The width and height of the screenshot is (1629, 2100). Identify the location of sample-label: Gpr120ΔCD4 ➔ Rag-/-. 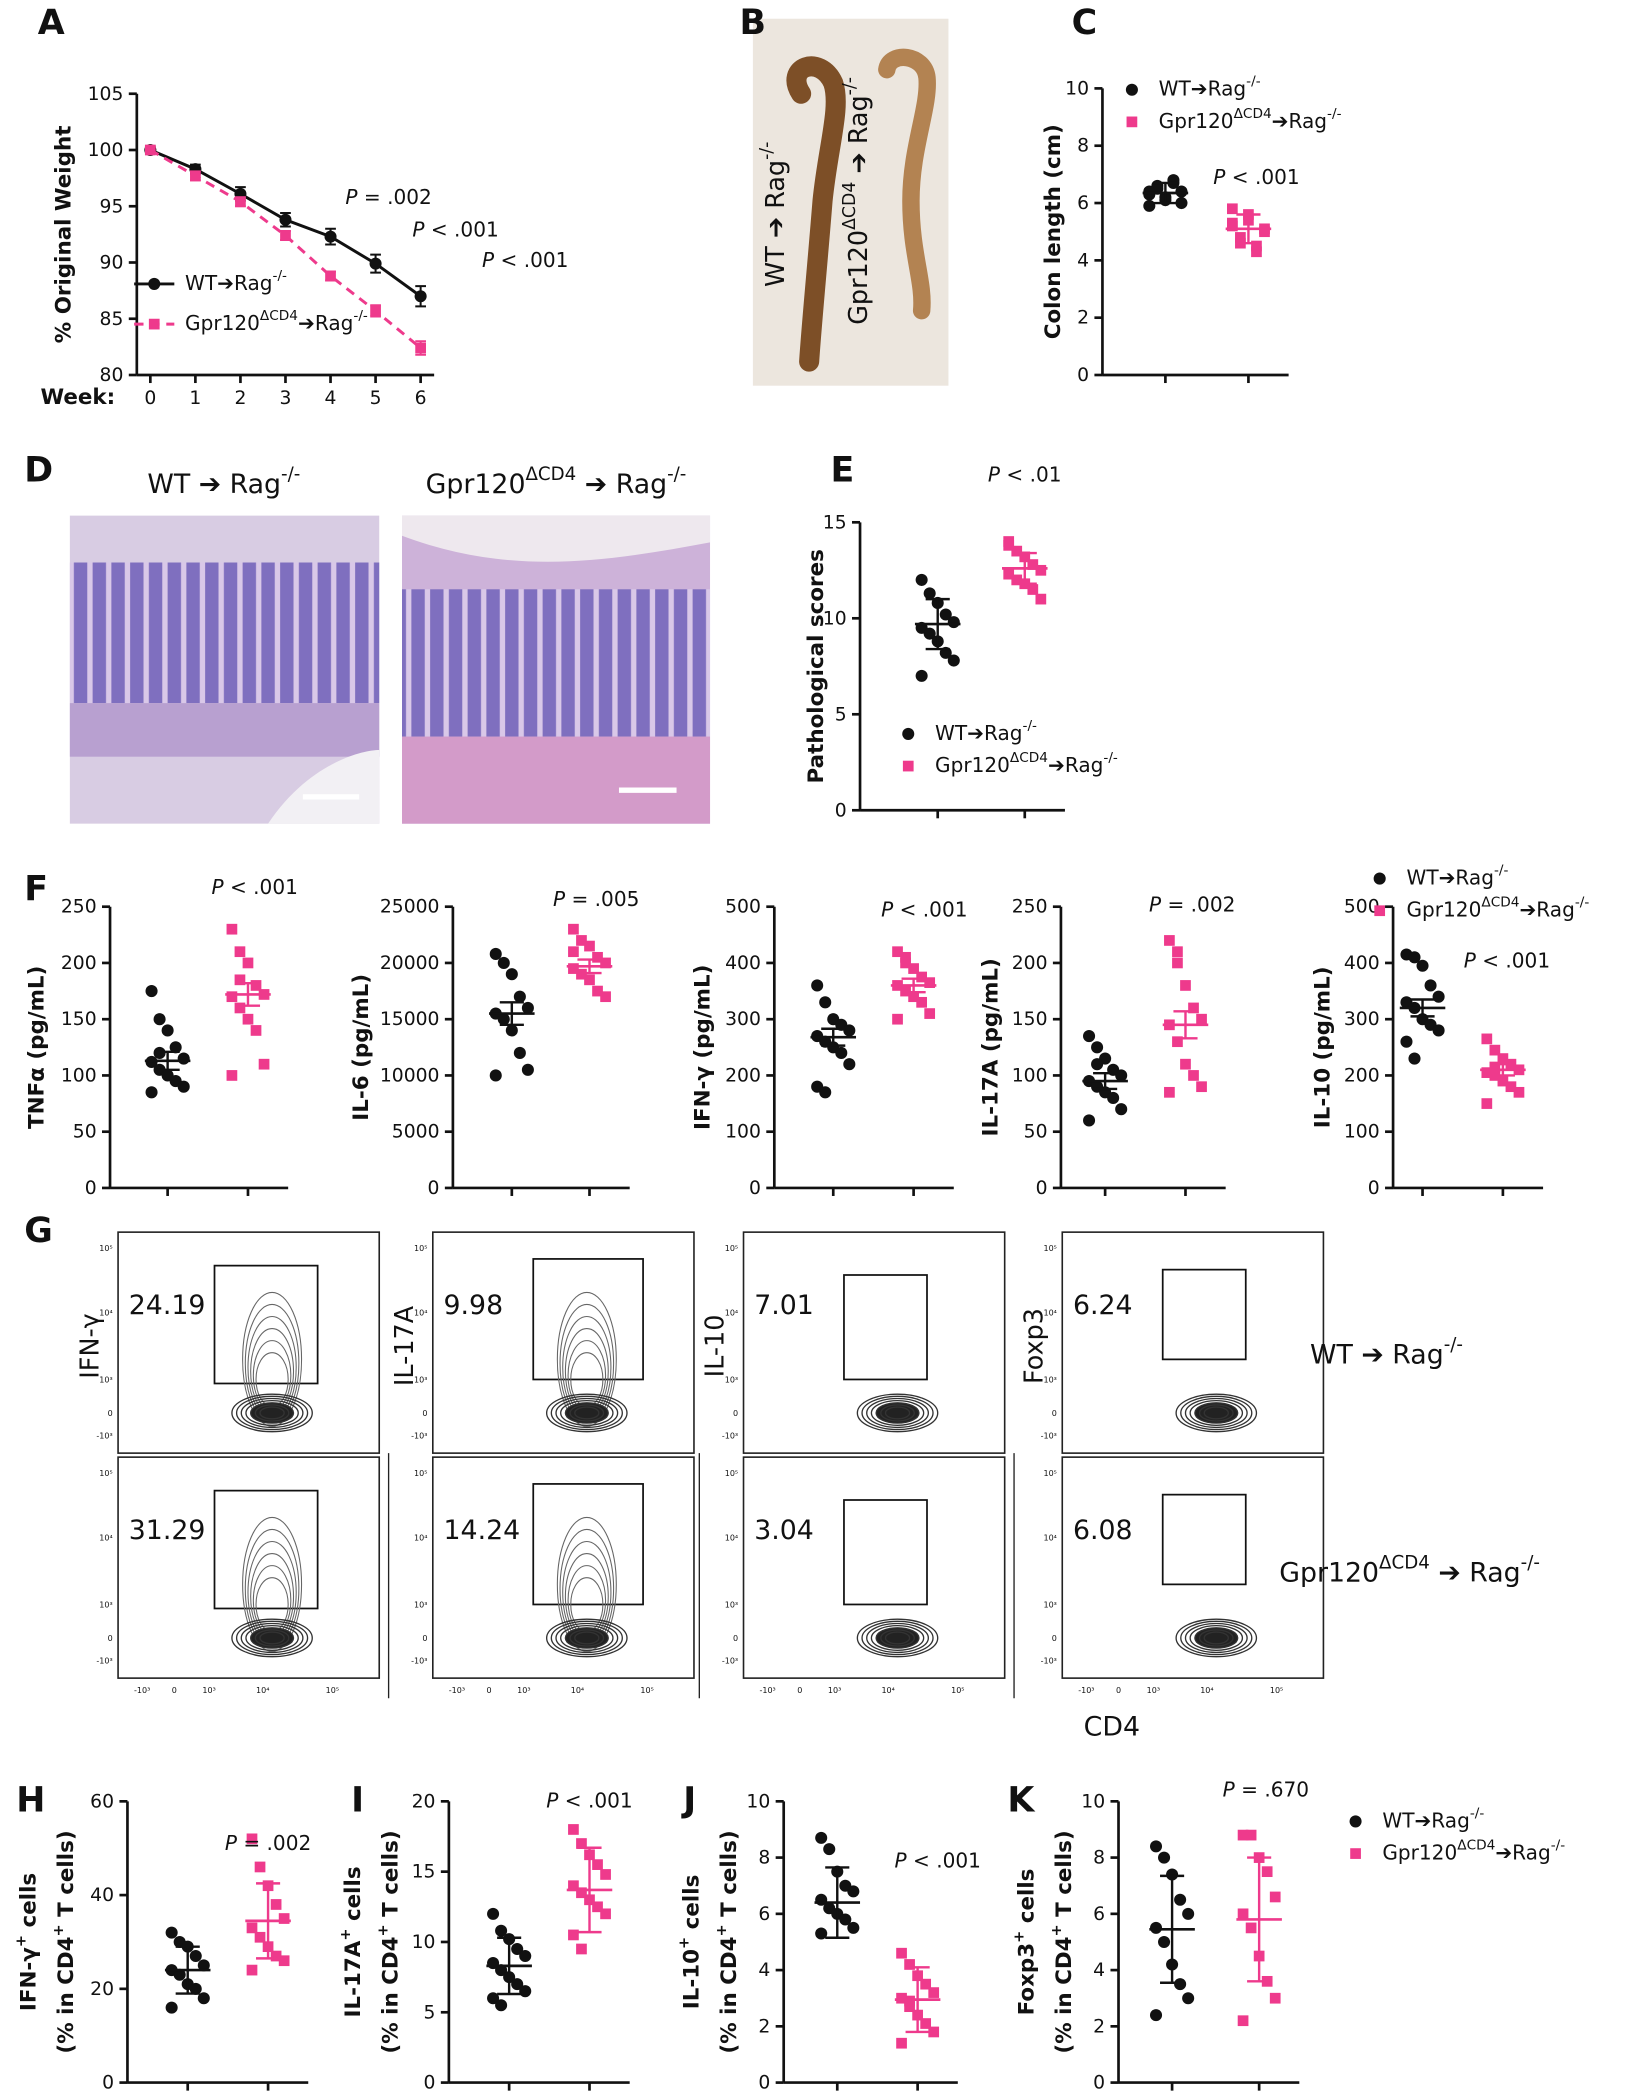
(856, 201).